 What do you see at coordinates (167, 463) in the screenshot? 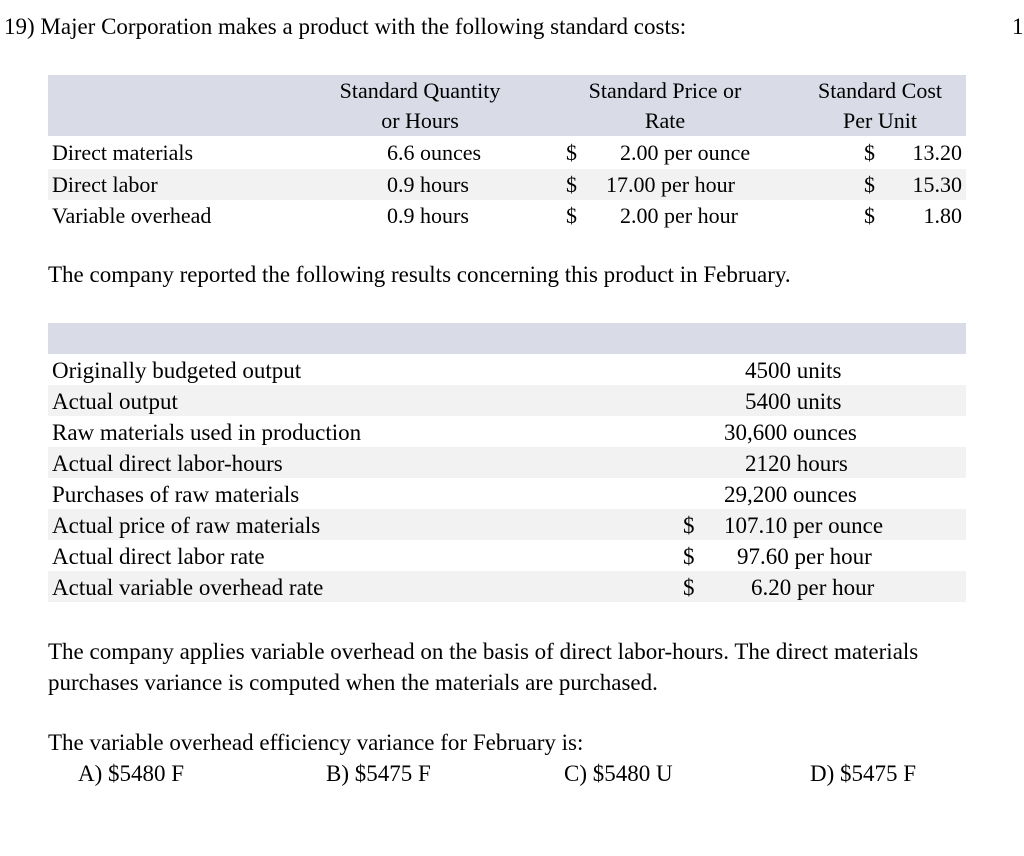
I see `results-row-label: Actual direct labor-hours` at bounding box center [167, 463].